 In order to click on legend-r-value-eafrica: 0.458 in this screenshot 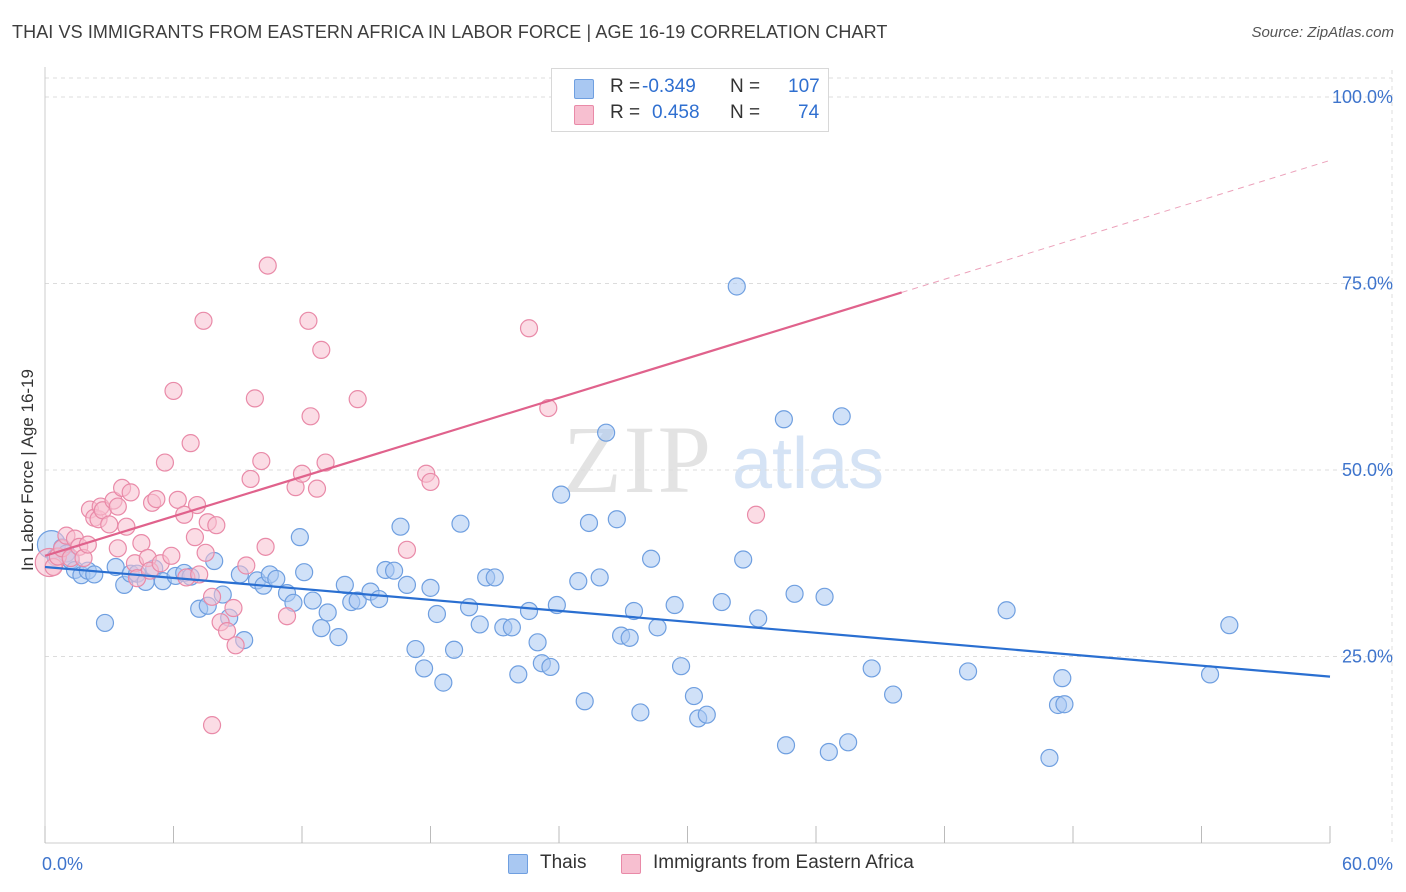, I will do `click(676, 112)`.